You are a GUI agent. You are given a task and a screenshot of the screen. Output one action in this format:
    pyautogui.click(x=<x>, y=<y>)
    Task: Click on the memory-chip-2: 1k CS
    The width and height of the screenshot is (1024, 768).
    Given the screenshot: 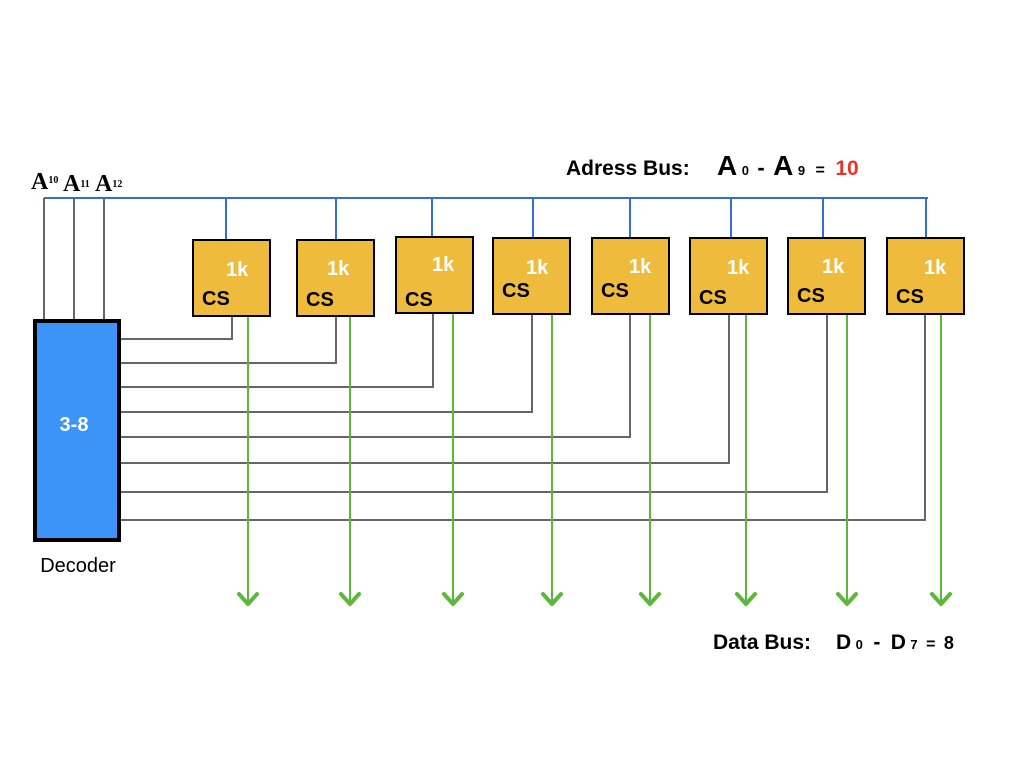 What is the action you would take?
    pyautogui.click(x=335, y=278)
    